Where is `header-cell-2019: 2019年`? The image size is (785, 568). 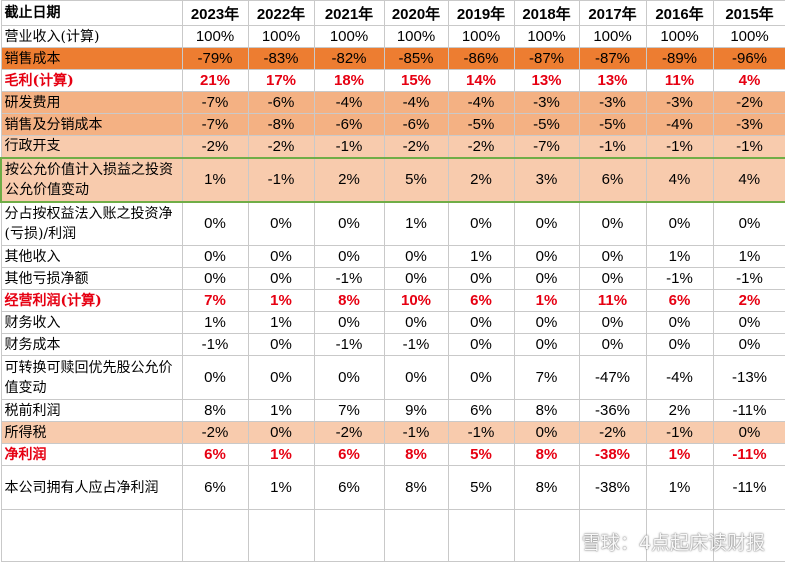 header-cell-2019: 2019年 is located at coordinates (481, 13).